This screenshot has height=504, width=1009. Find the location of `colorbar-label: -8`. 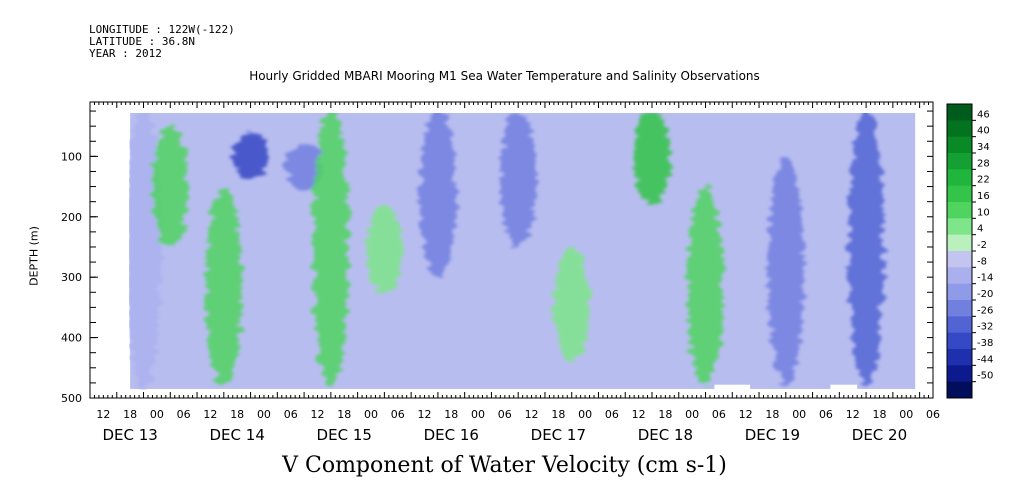

colorbar-label: -8 is located at coordinates (982, 261).